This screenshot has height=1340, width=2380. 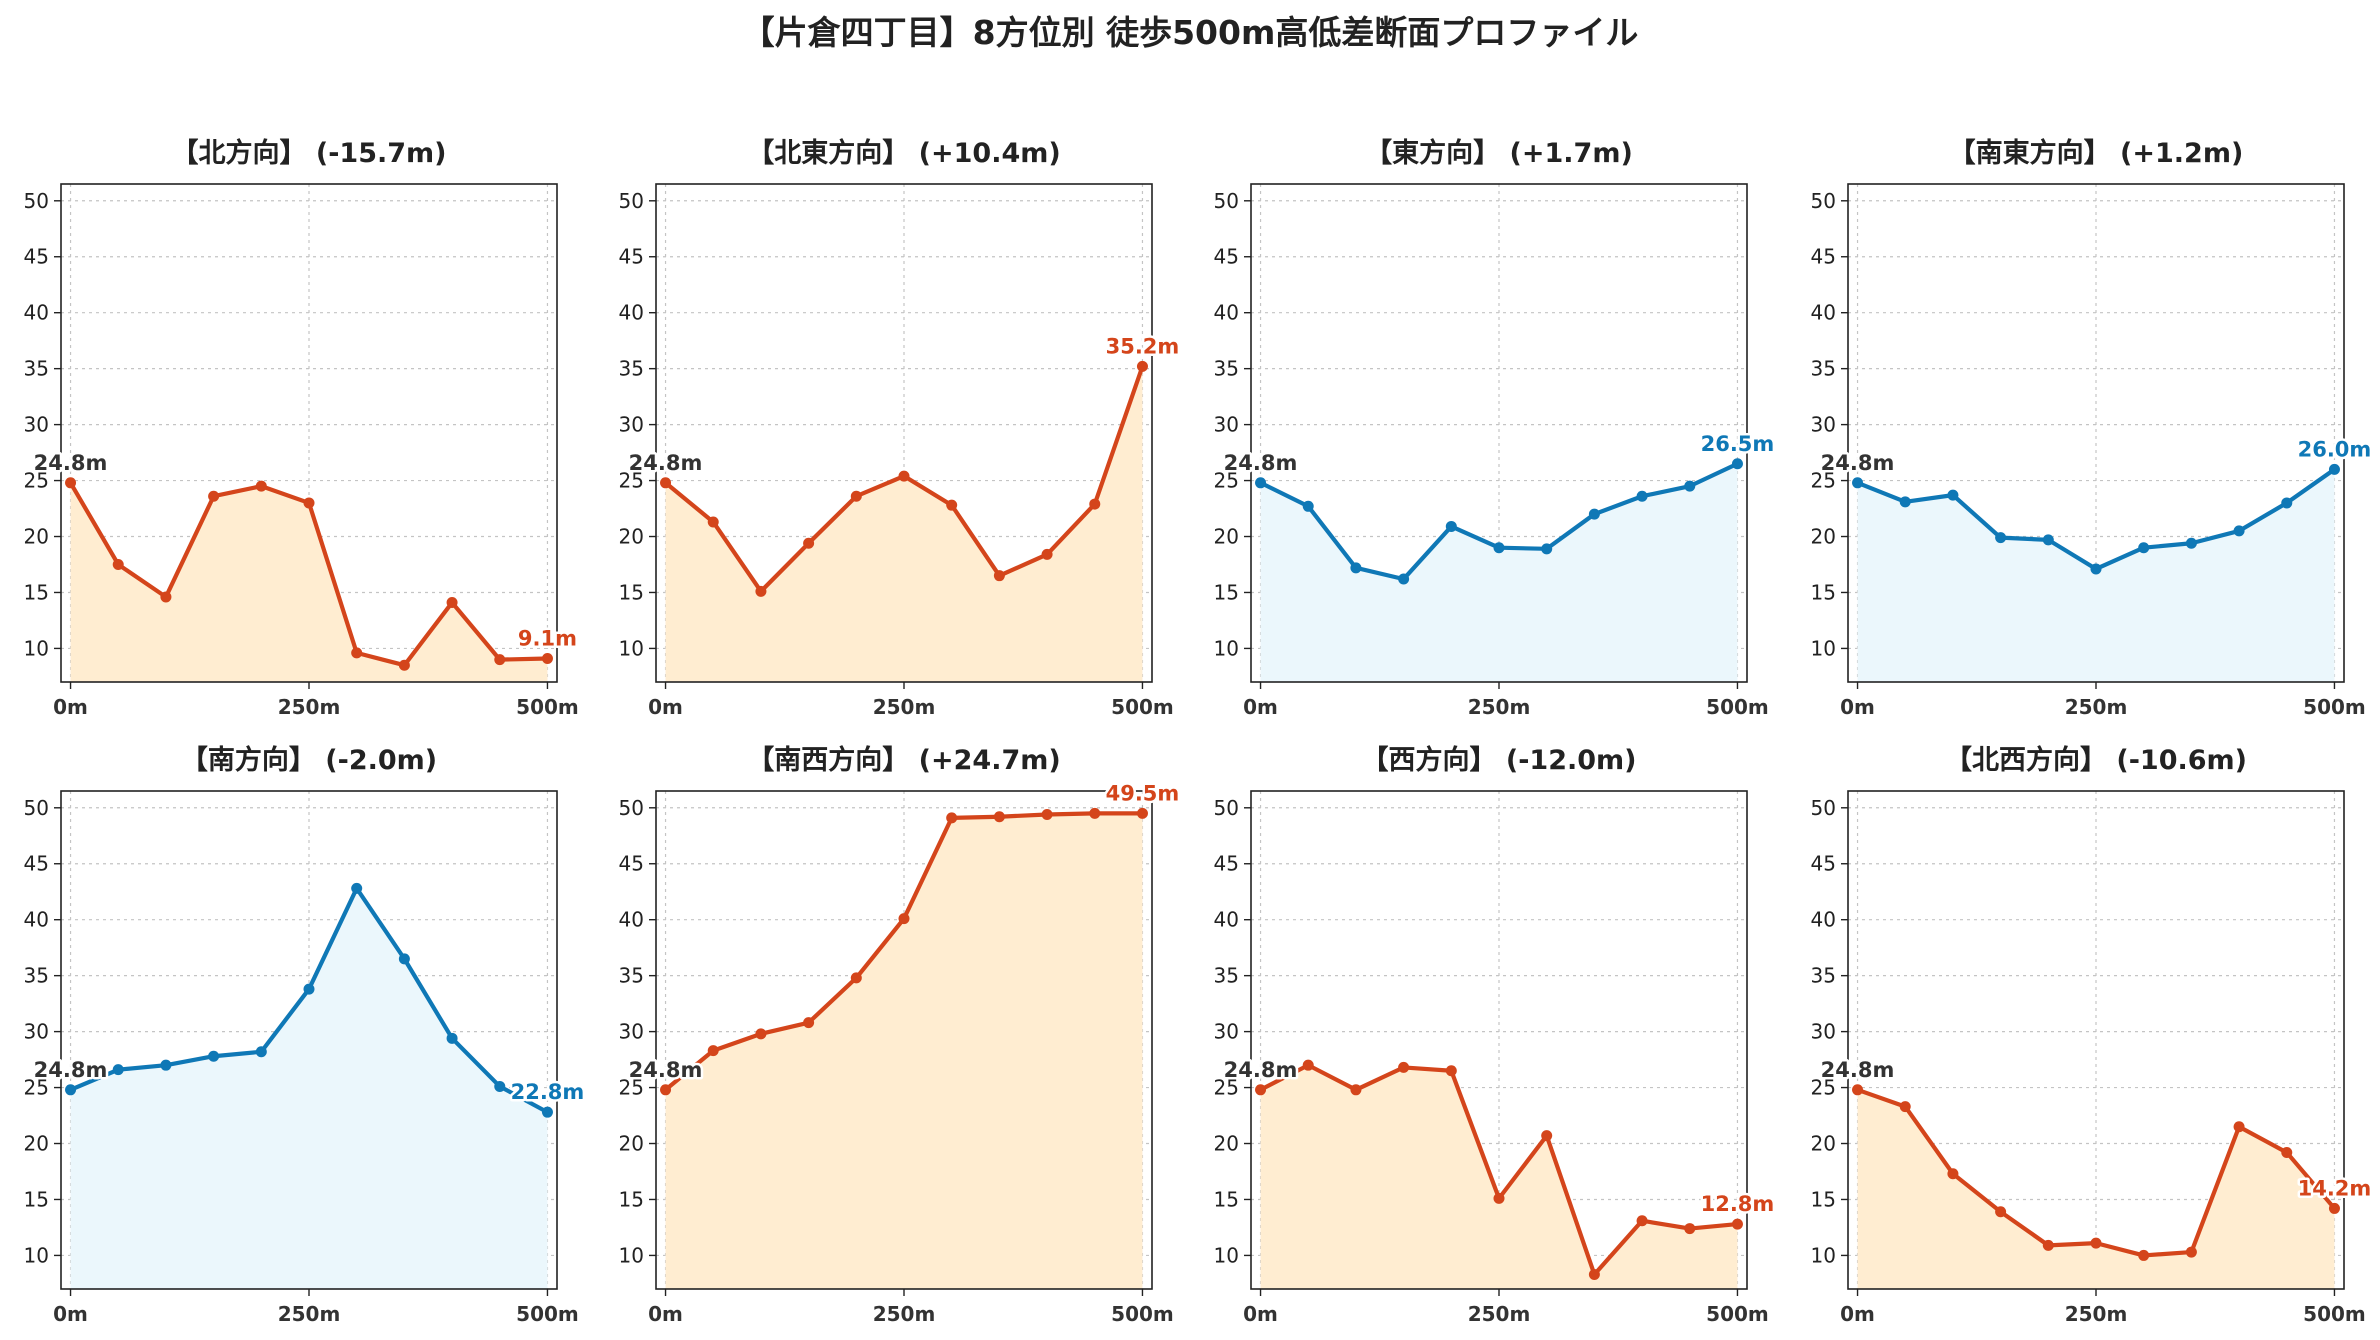 What do you see at coordinates (1190, 32) in the screenshot?
I see `figure-title: 【片倉四丁目】8方位別 徒歩500m高低差断面プロファイル` at bounding box center [1190, 32].